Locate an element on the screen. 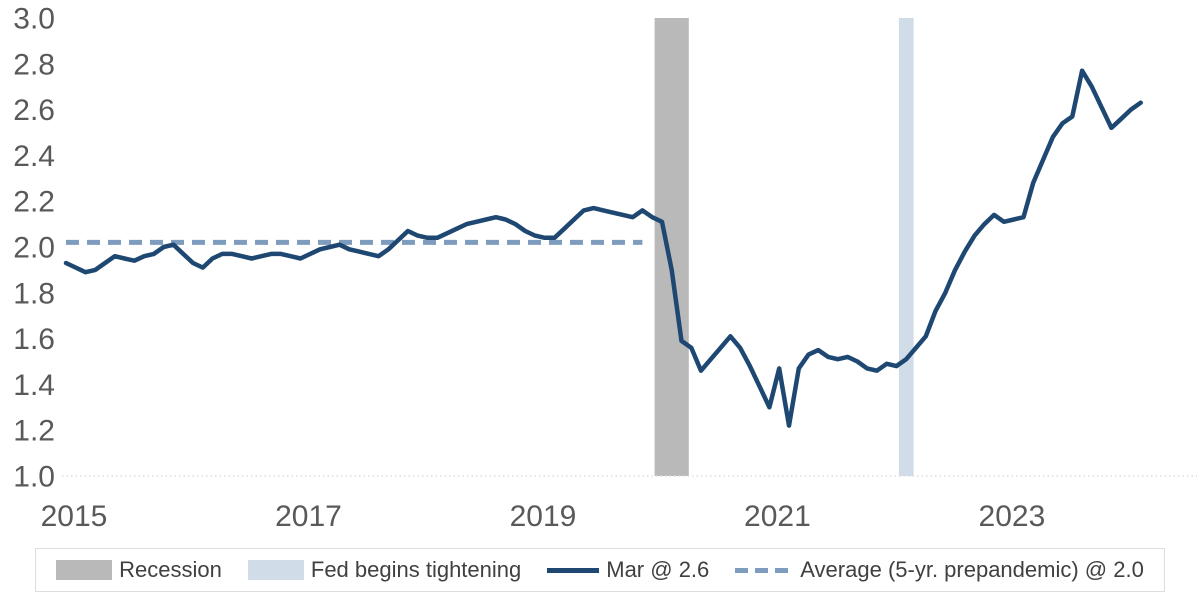  x-tick-label: 2019 is located at coordinates (543, 516).